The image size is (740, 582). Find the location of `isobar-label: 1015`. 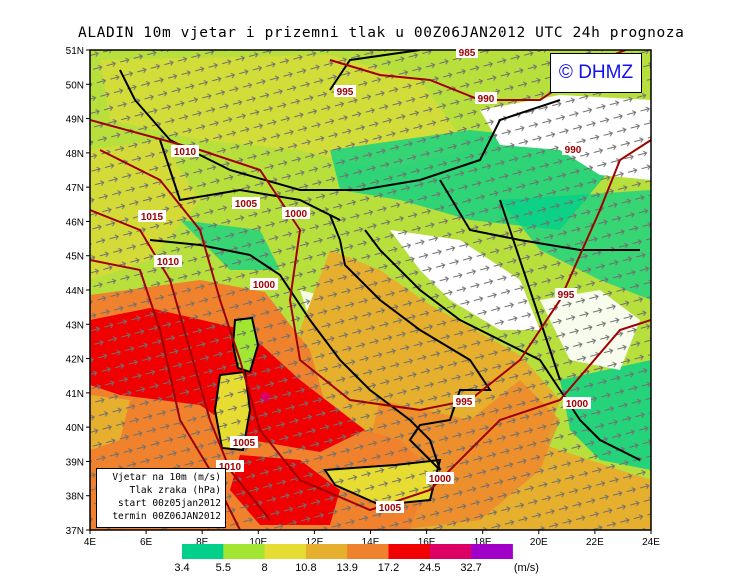

isobar-label: 1015 is located at coordinates (152, 217).